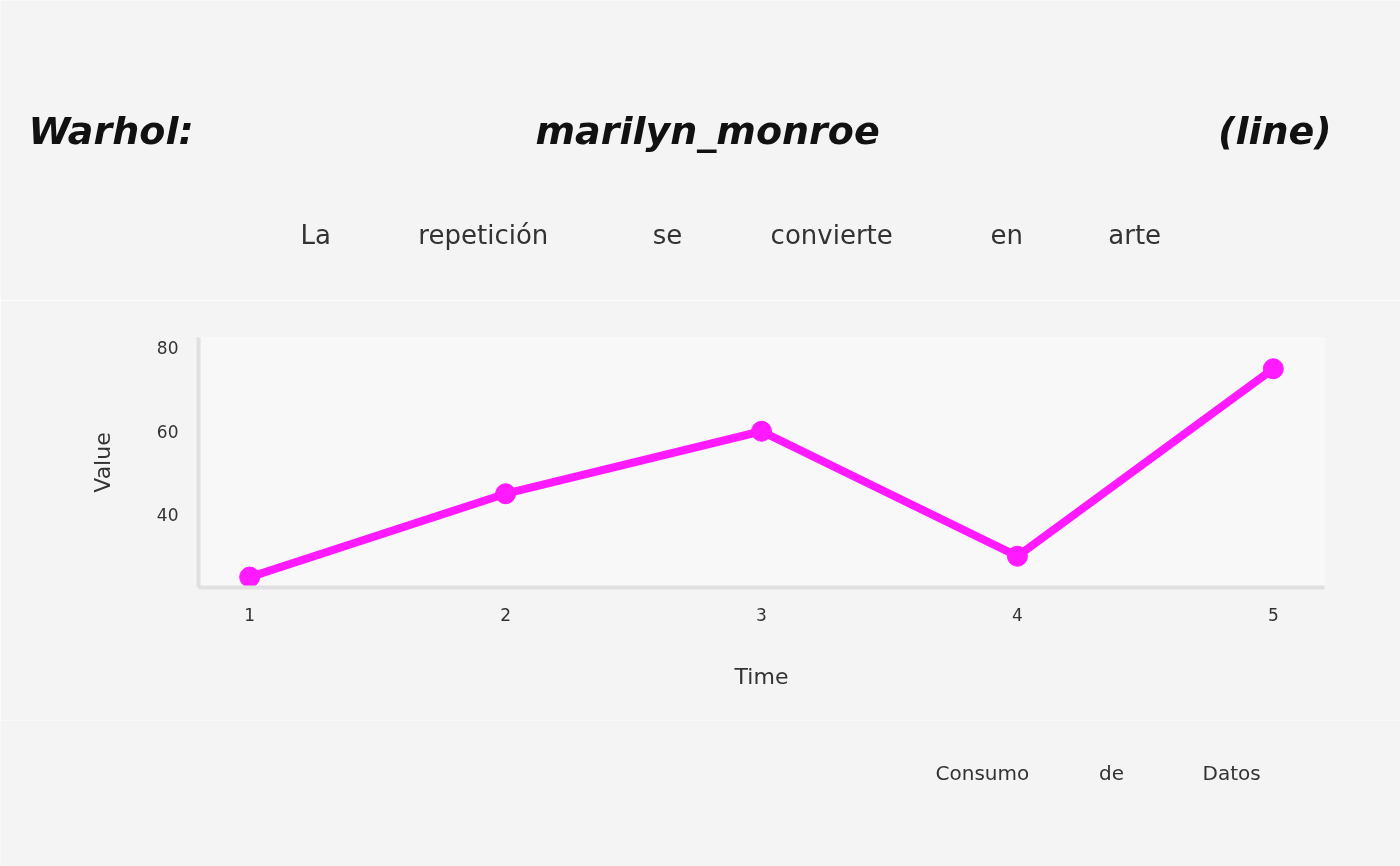 Image resolution: width=1400 pixels, height=866 pixels. What do you see at coordinates (1017, 614) in the screenshot?
I see `x-tick-label: 4` at bounding box center [1017, 614].